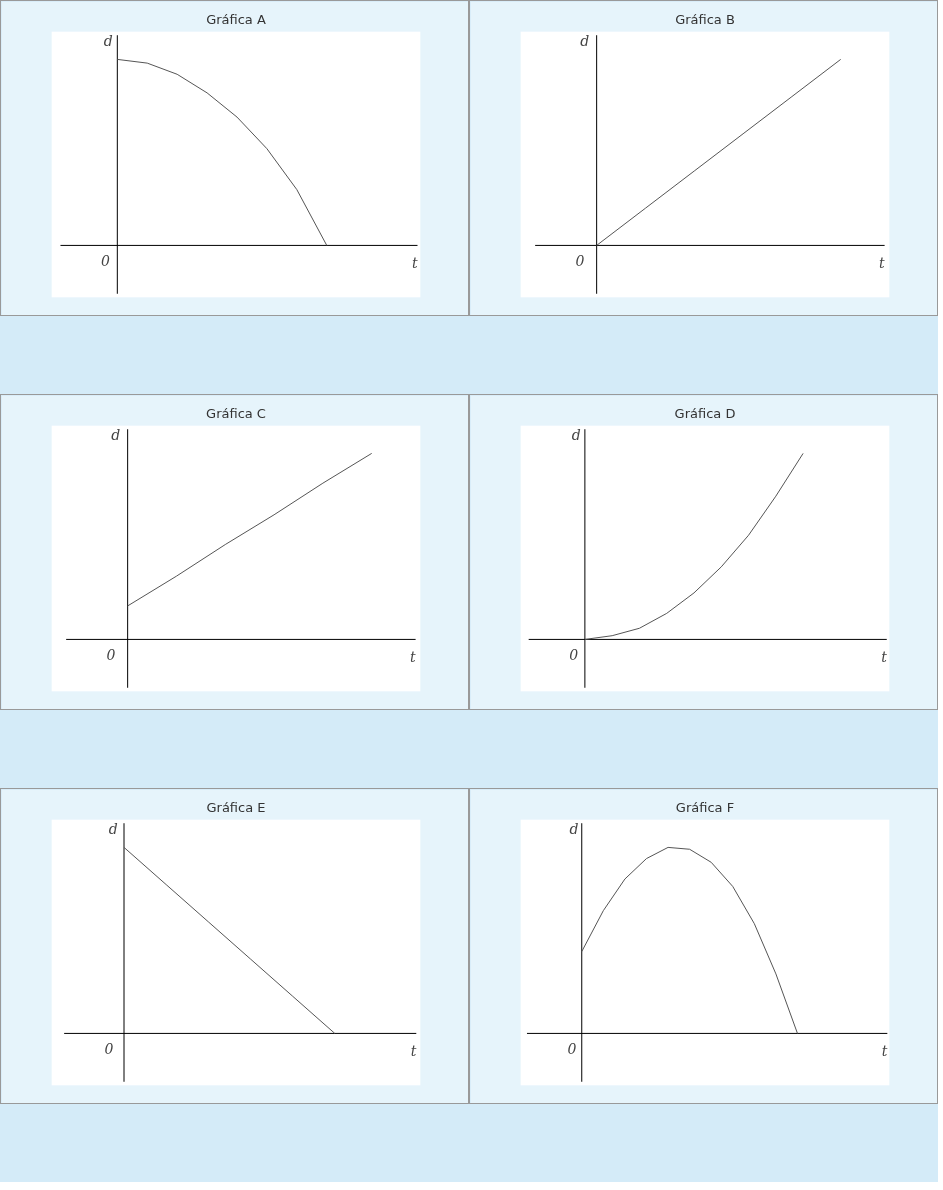 Image resolution: width=943 pixels, height=1190 pixels. I want to click on chart-title: Gráfica A, so click(236, 19).